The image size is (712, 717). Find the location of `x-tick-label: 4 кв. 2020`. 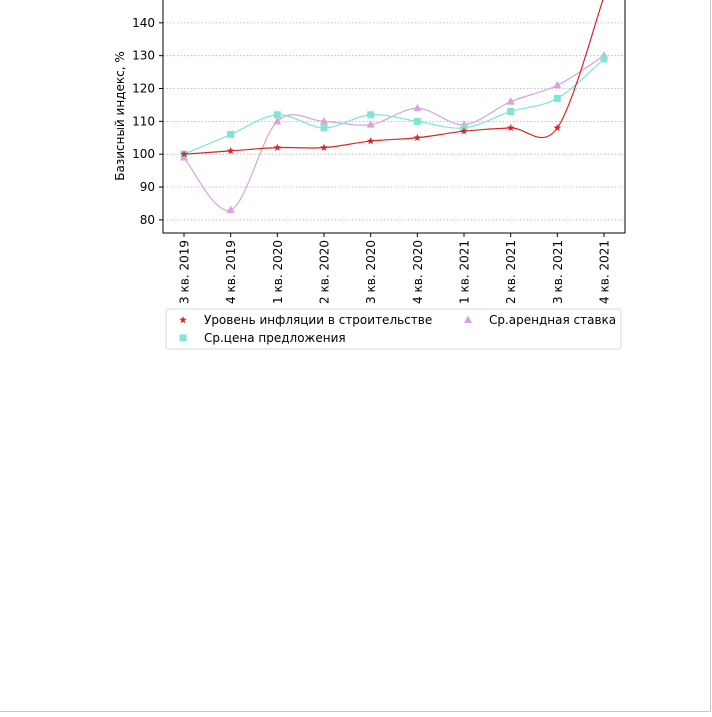

x-tick-label: 4 кв. 2020 is located at coordinates (418, 272).